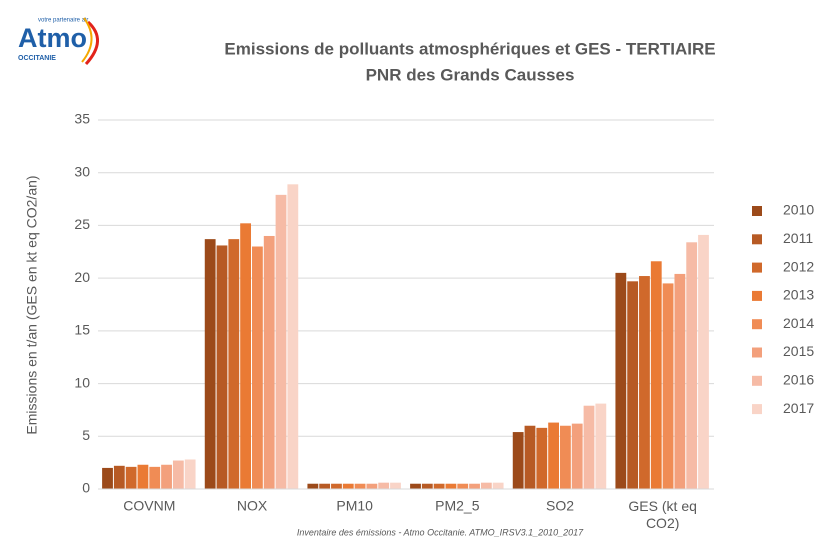 The height and width of the screenshot is (538, 817). I want to click on y-tick-label: 35, so click(82, 119).